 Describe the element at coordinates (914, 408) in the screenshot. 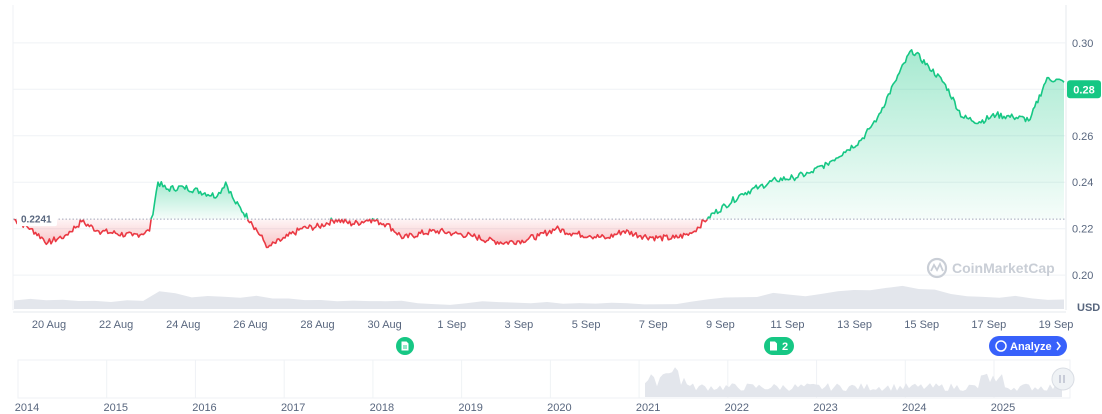

I see `navigator-year: 2024` at that location.